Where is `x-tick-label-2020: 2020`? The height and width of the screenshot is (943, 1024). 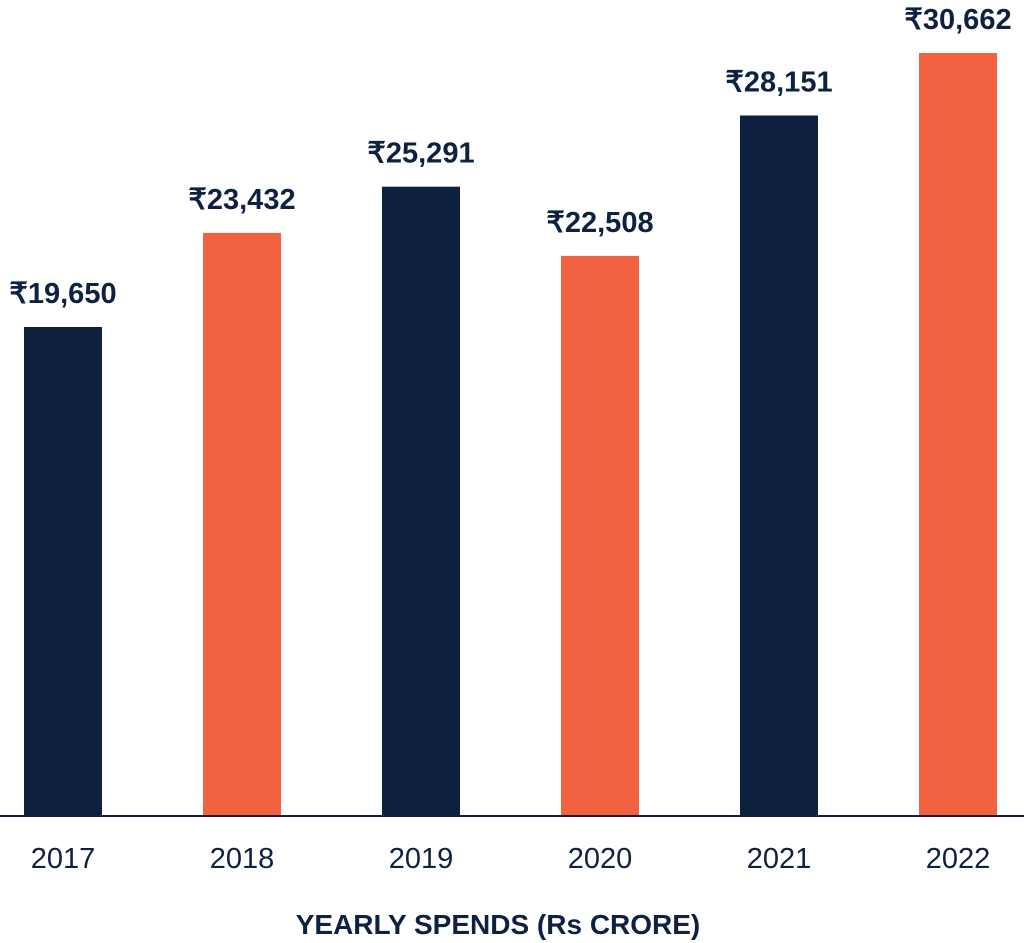 x-tick-label-2020: 2020 is located at coordinates (600, 859).